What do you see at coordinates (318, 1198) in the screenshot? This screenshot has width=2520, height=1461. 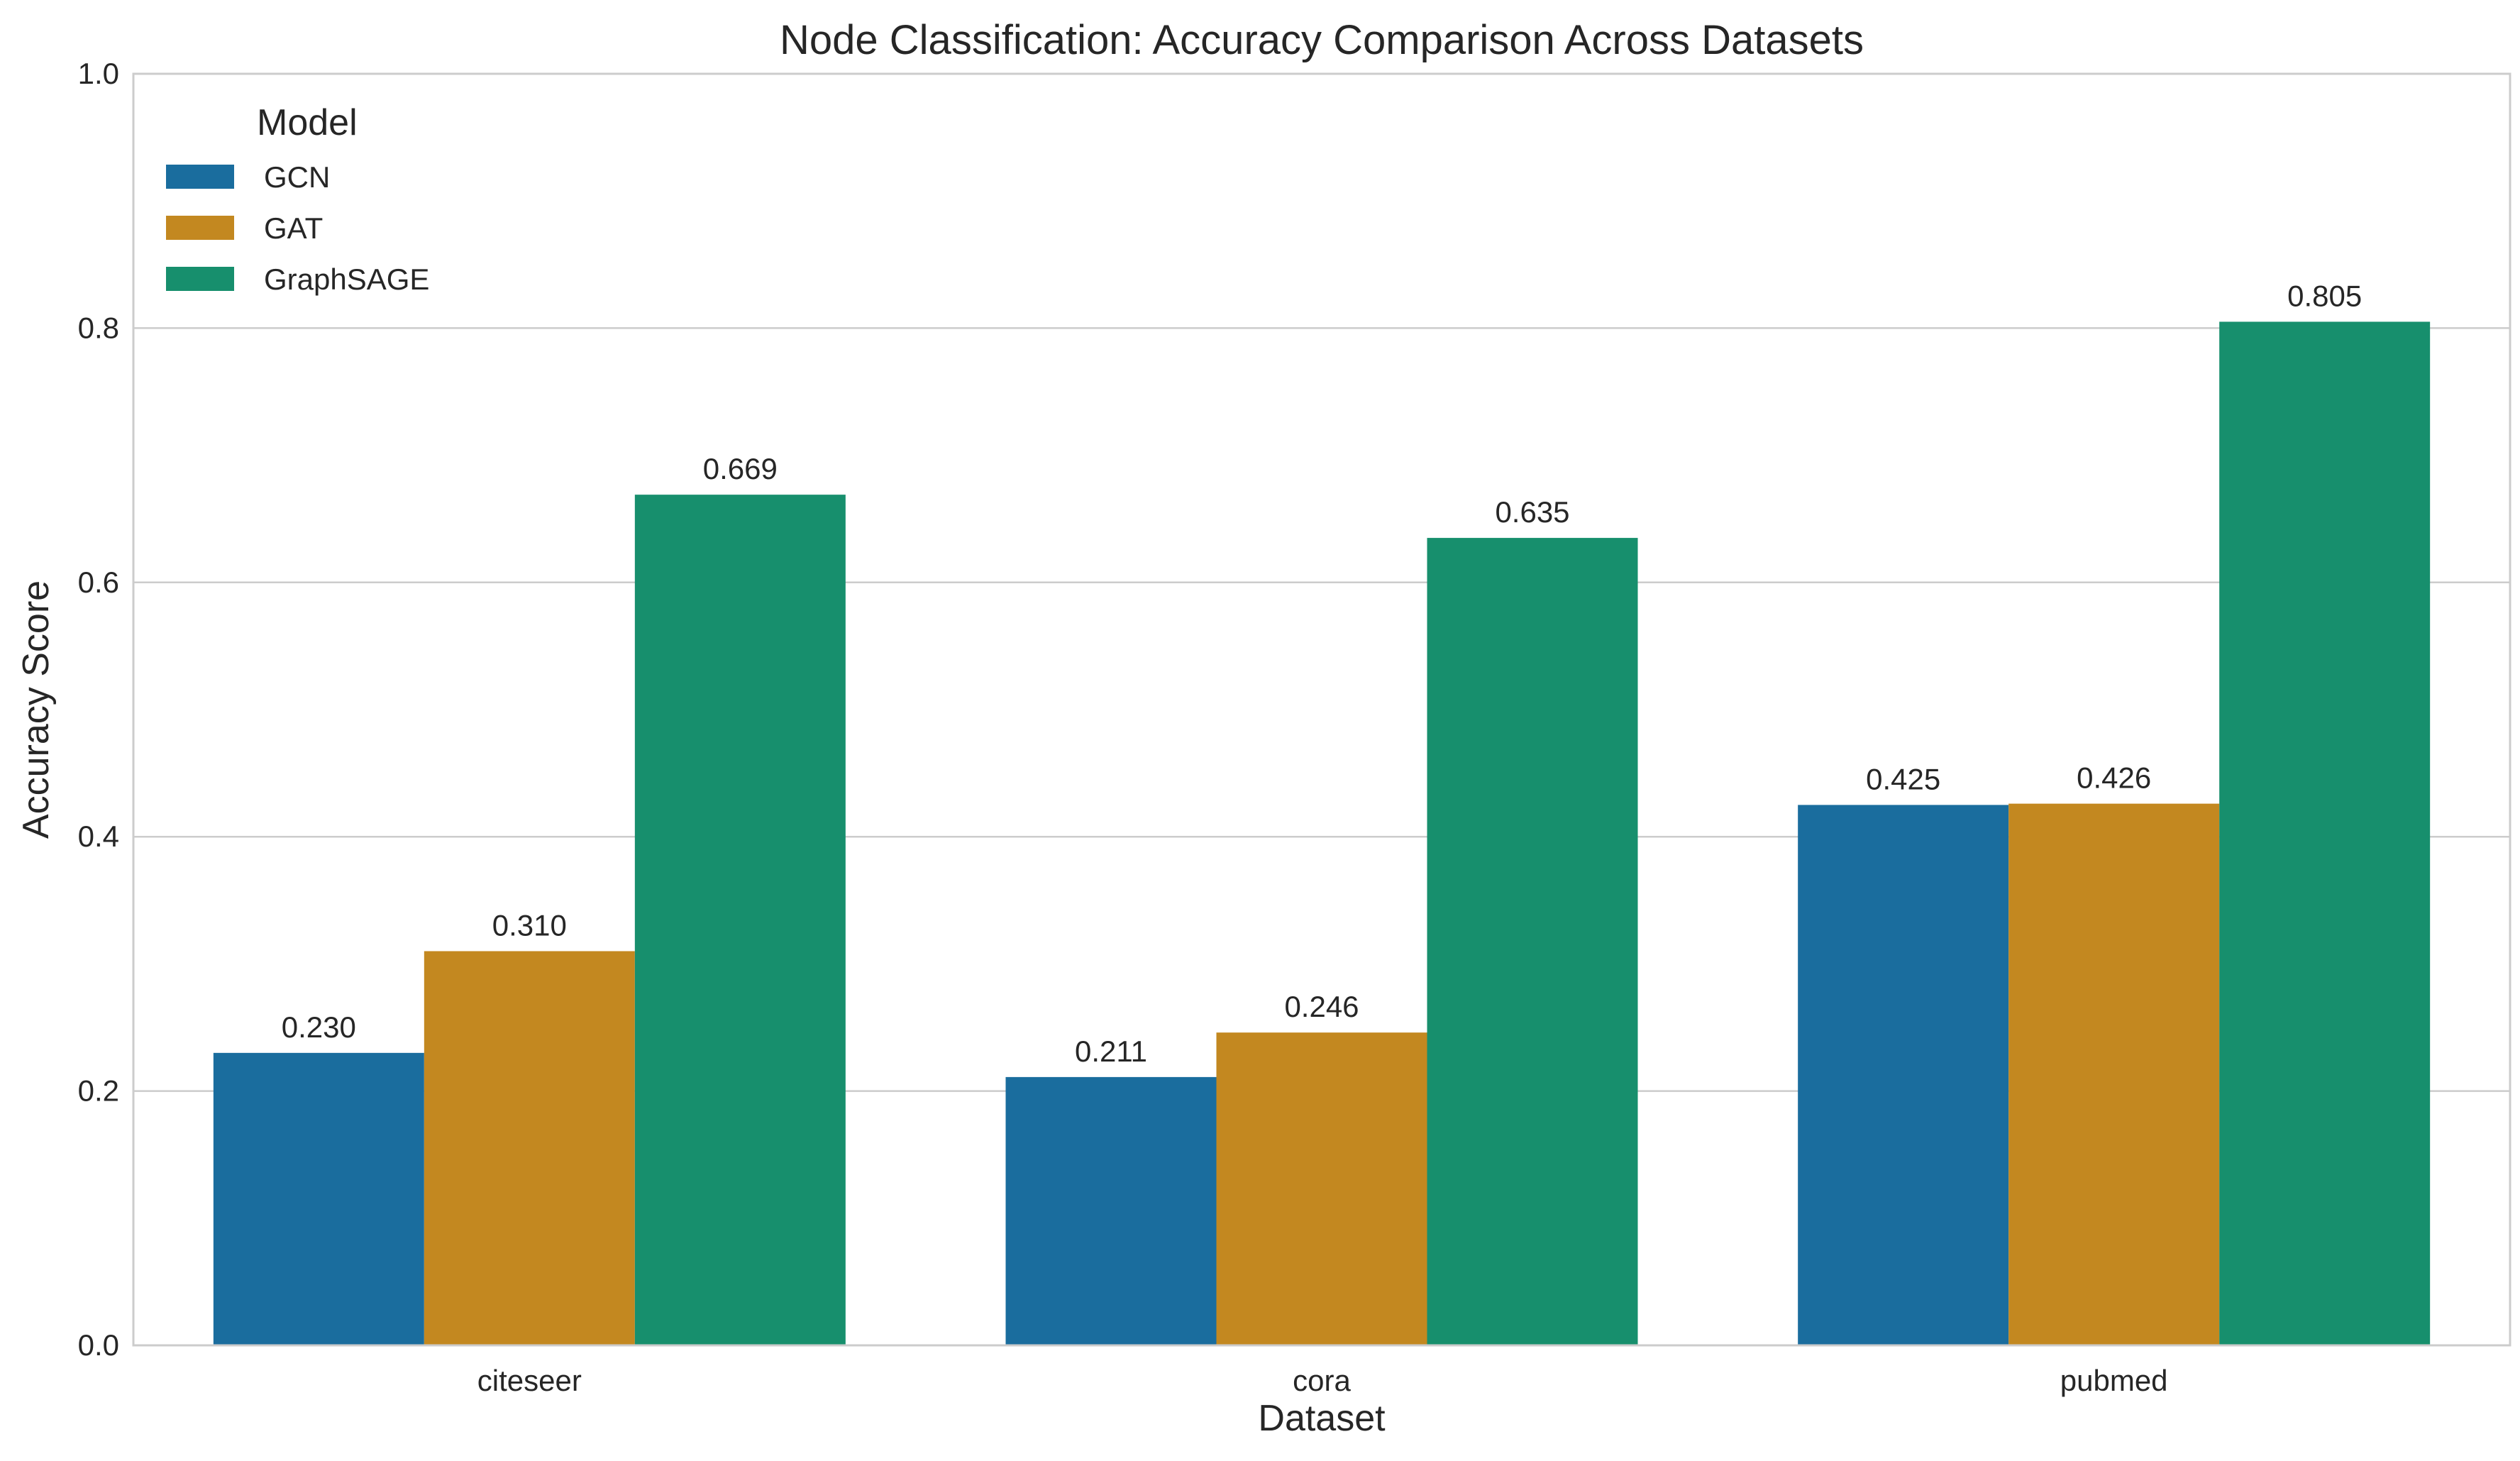 I see `bar-gcn-citeseer` at bounding box center [318, 1198].